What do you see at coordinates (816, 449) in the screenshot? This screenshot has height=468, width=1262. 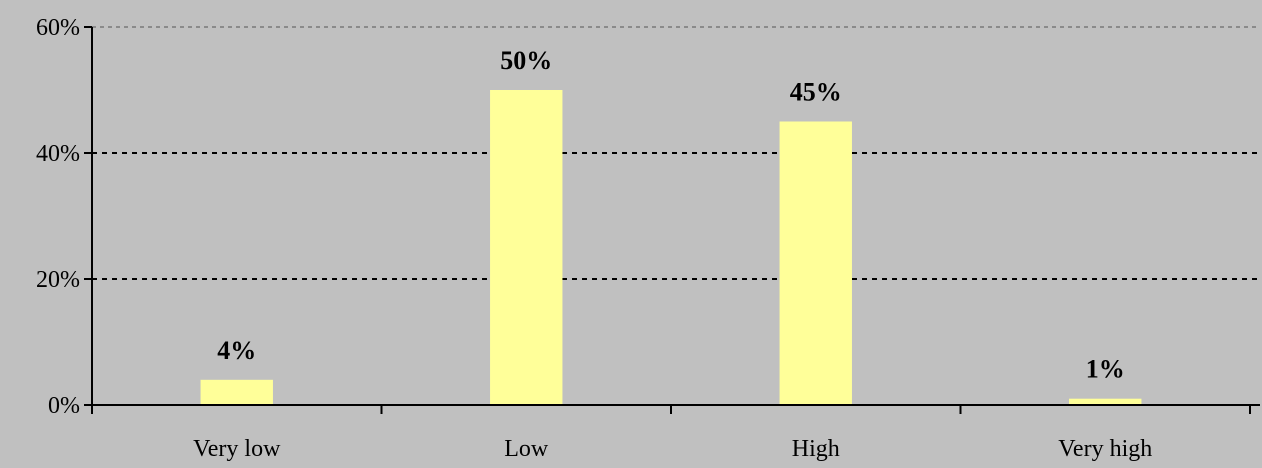 I see `x-tick-label: High` at bounding box center [816, 449].